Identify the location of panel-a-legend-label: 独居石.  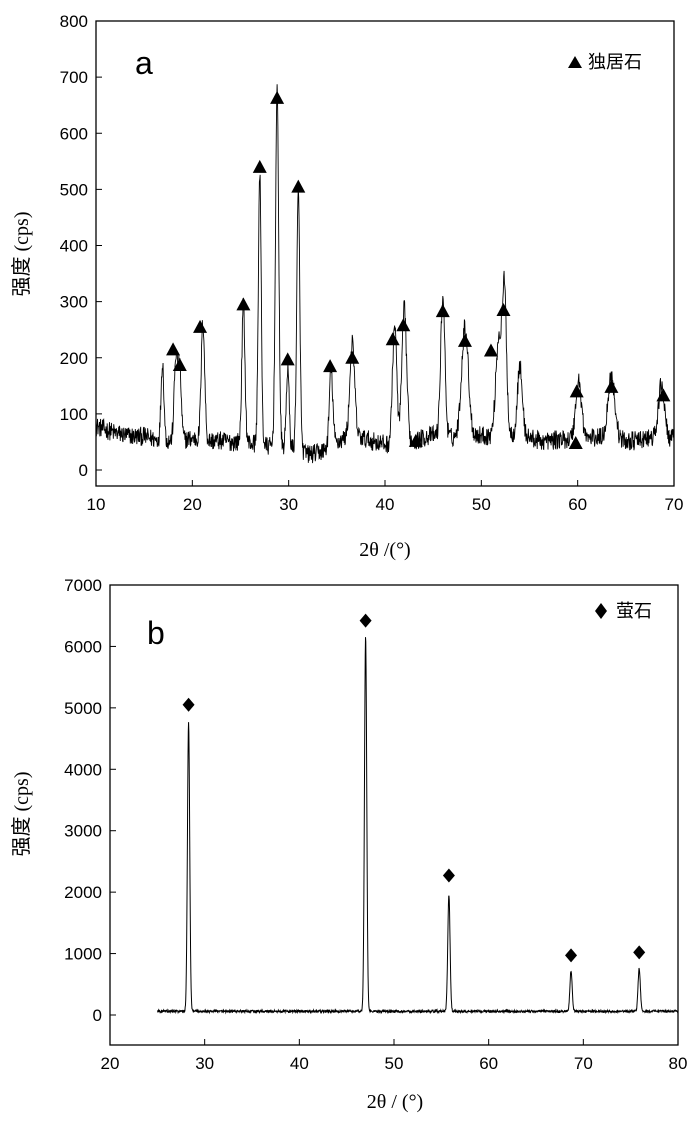
(615, 62).